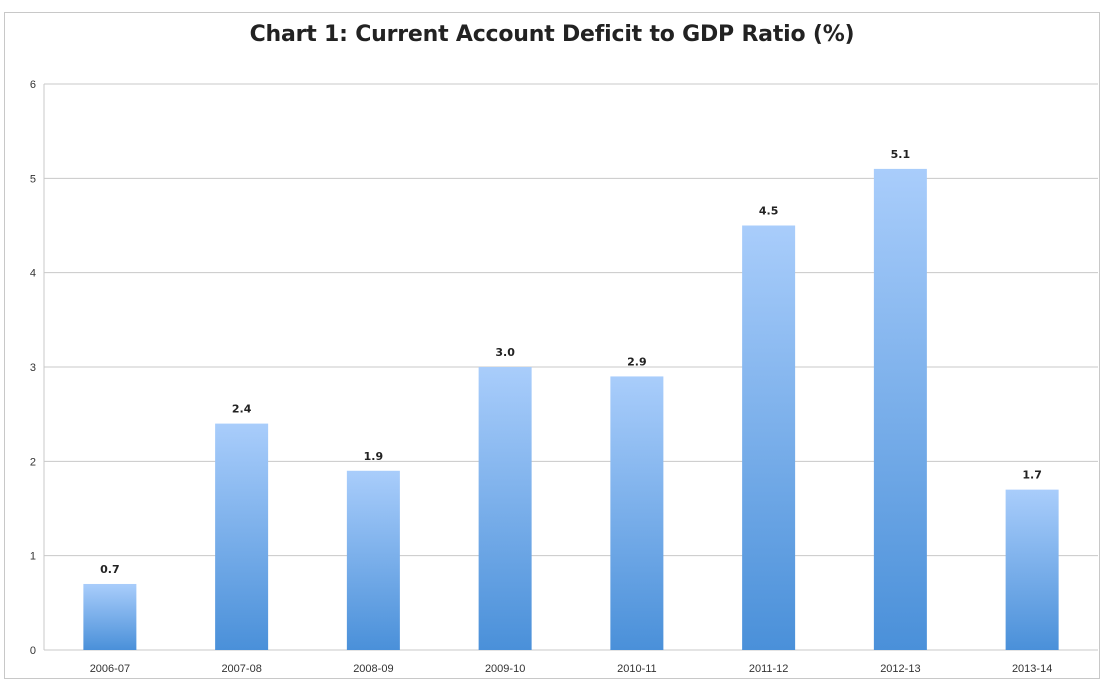 This screenshot has height=681, width=1104. What do you see at coordinates (769, 211) in the screenshot?
I see `data-label-2011-12: 4.5` at bounding box center [769, 211].